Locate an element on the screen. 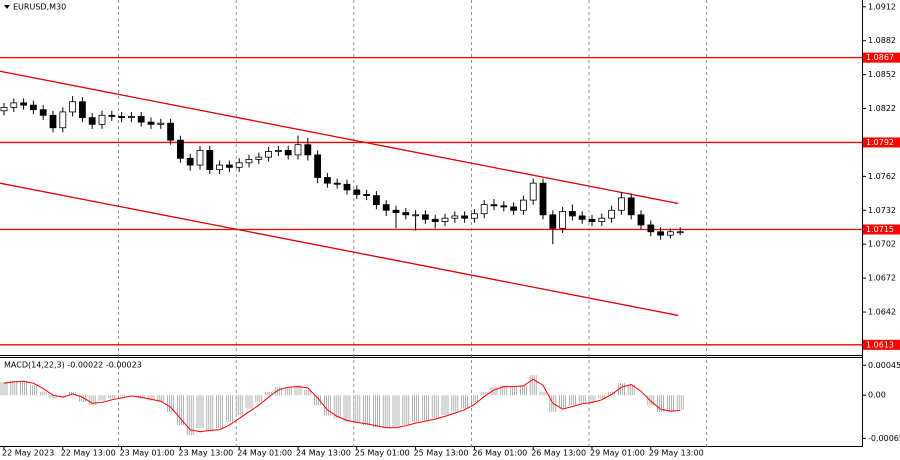 The image size is (900, 460). level-label: 1.0792 is located at coordinates (880, 142).